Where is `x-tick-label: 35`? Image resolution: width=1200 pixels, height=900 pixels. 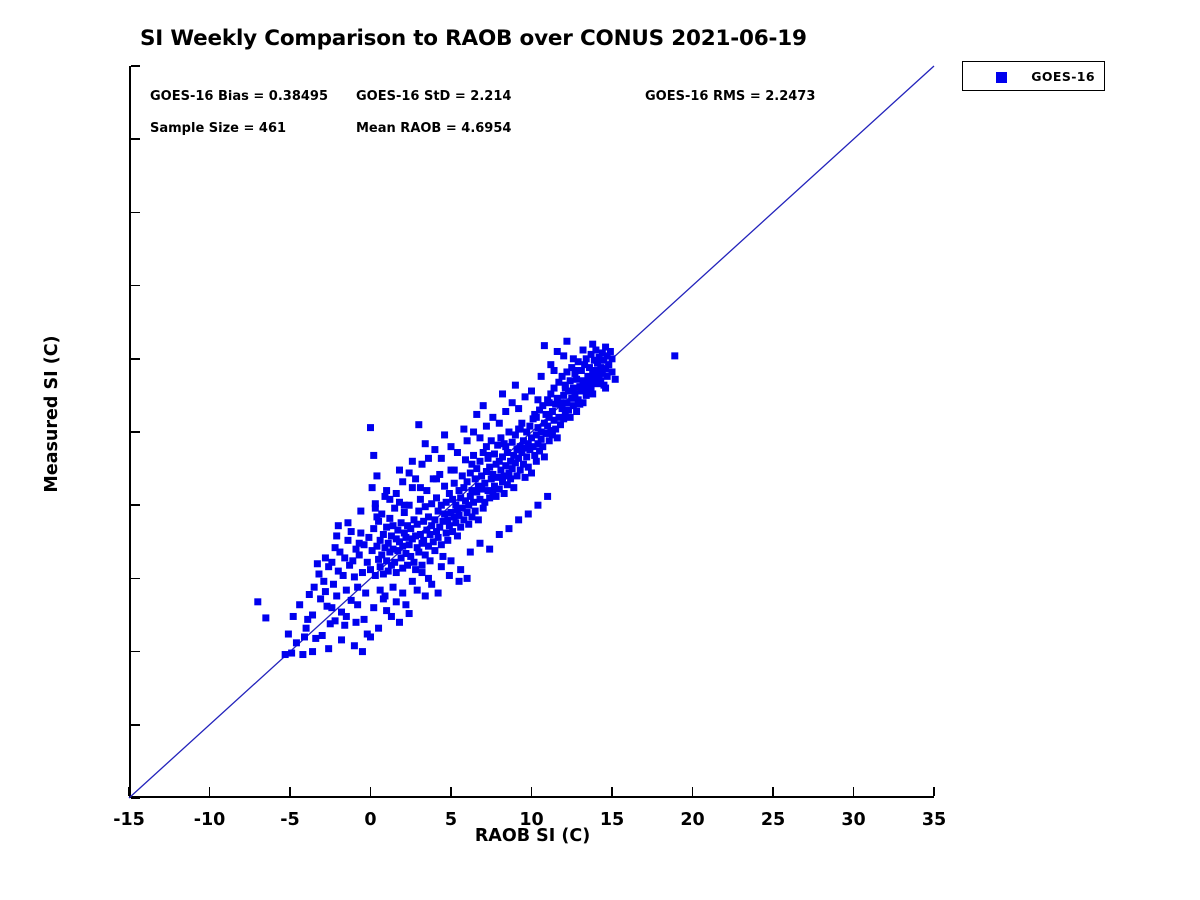
x-tick-label: 35 is located at coordinates (934, 820).